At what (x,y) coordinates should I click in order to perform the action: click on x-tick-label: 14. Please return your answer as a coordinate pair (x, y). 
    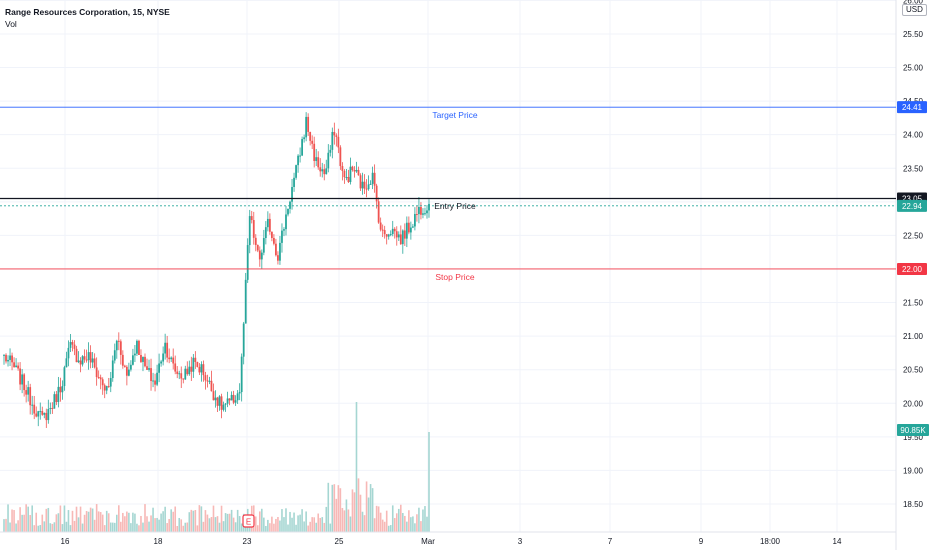
    Looking at the image, I should click on (837, 541).